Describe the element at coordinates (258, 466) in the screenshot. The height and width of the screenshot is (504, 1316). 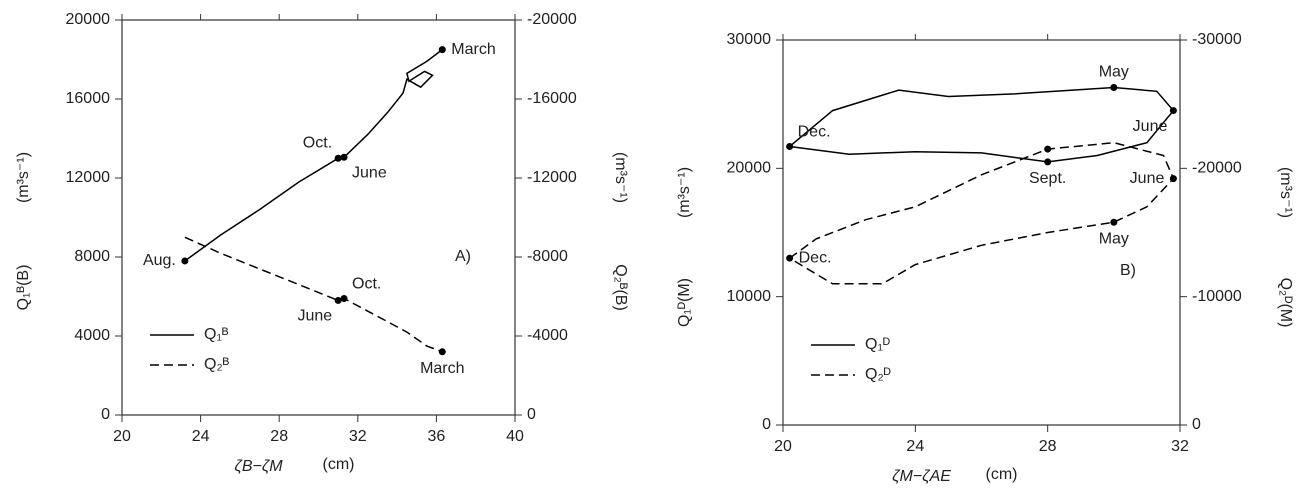
I see `x-axis-label: ζB−ζM` at that location.